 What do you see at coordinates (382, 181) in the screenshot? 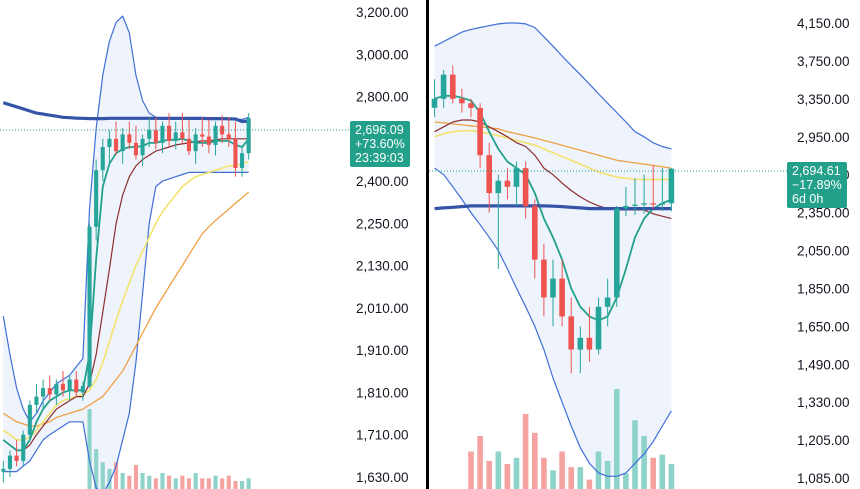
I see `left-axis-tick-label: 2,400.00` at bounding box center [382, 181].